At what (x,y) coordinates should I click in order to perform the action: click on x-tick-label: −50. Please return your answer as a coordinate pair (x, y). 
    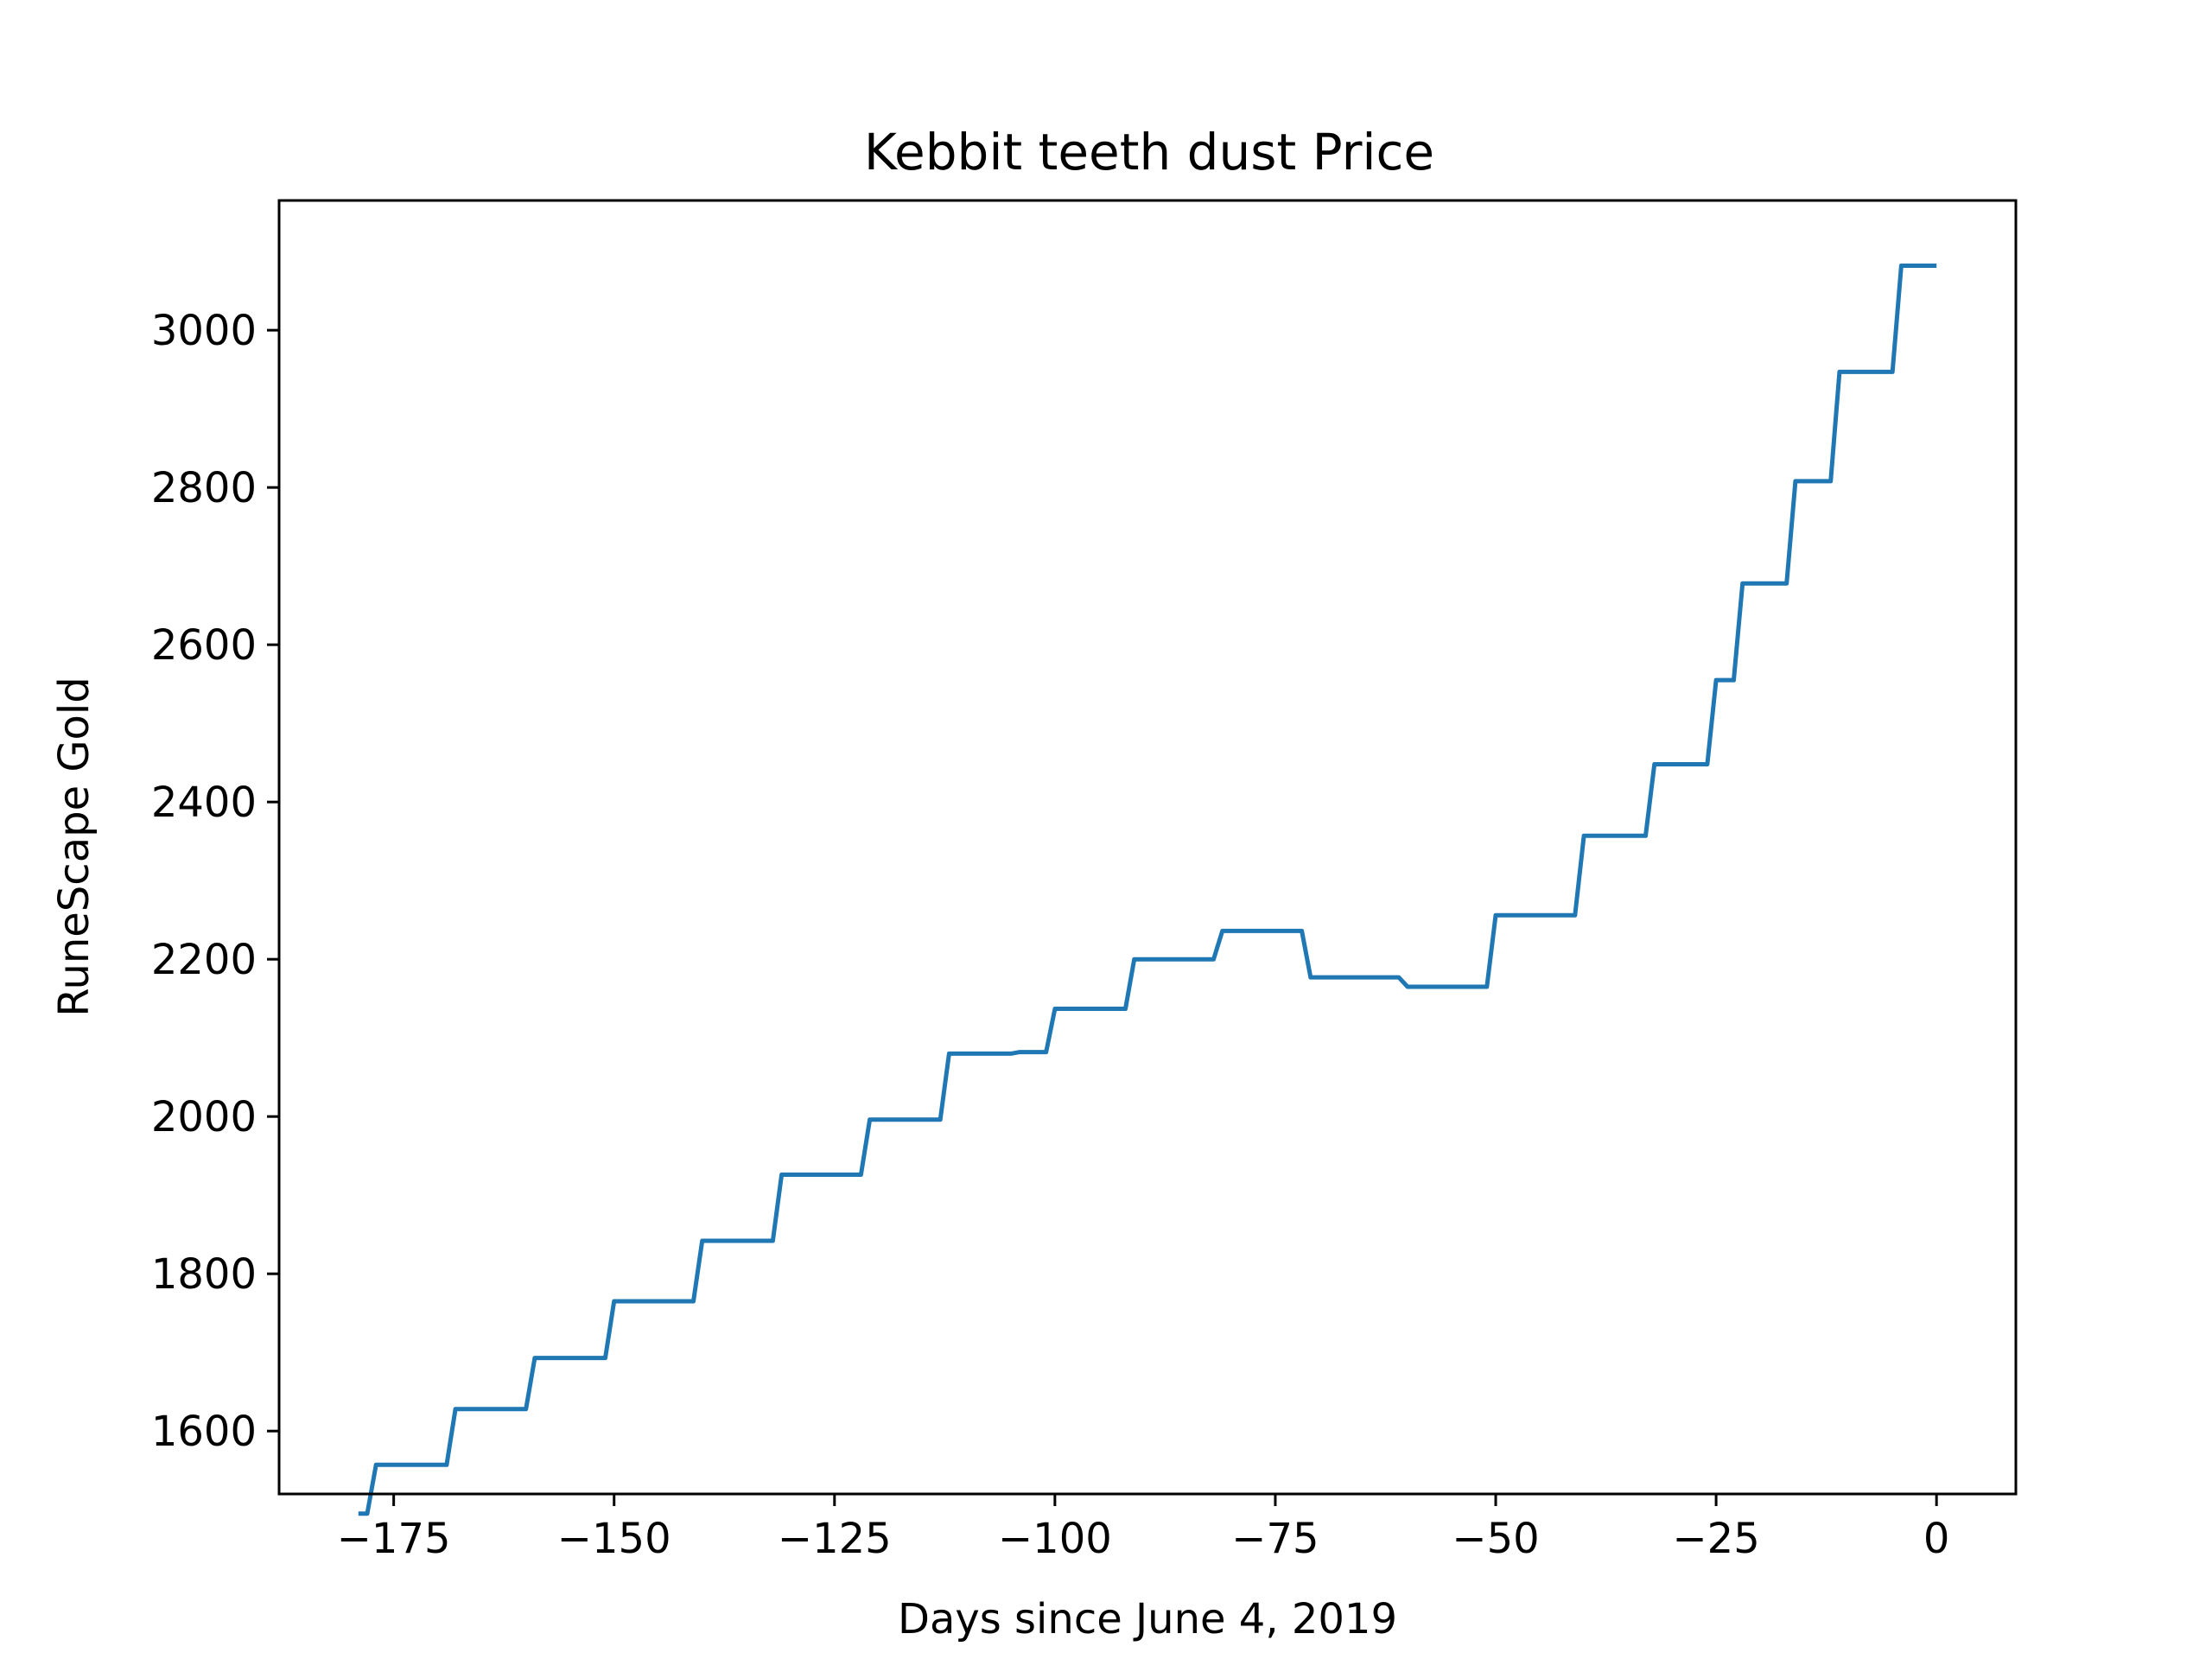
    Looking at the image, I should click on (1495, 1539).